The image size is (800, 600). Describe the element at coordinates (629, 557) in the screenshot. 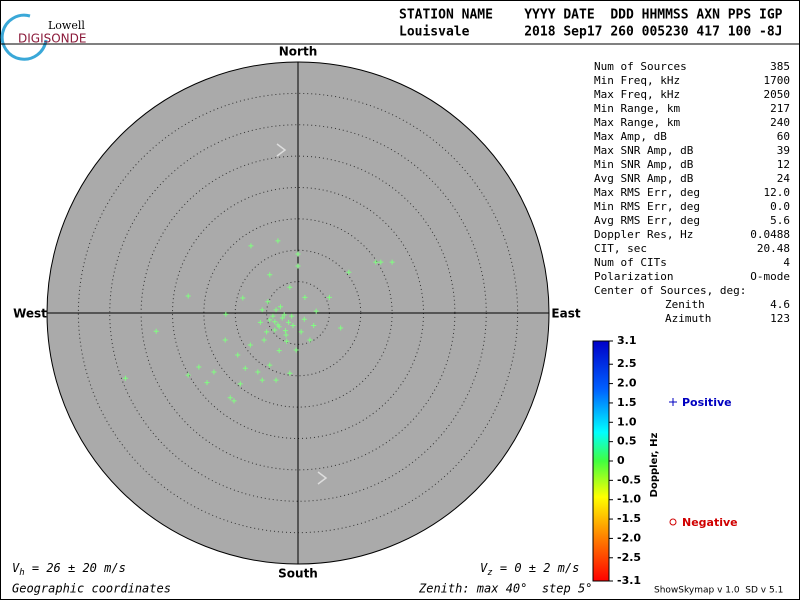

I see `colorbar-tick-label: -2.5` at that location.